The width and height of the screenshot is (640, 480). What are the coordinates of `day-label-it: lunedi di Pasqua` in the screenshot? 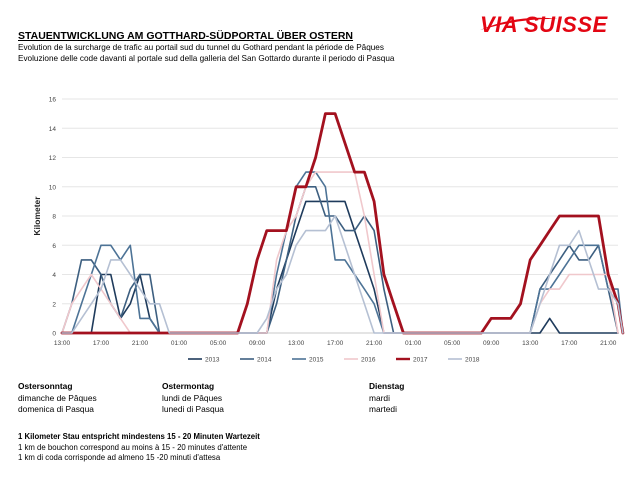 It's located at (193, 409).